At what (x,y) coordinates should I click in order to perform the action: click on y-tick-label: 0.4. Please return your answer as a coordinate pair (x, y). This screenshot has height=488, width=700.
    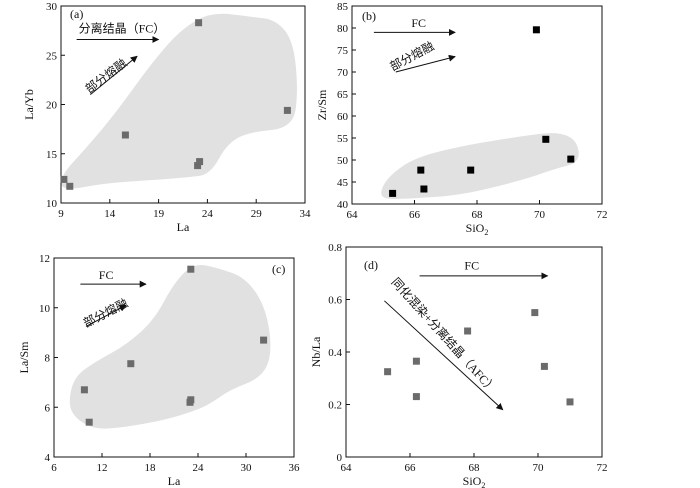
    Looking at the image, I should click on (335, 353).